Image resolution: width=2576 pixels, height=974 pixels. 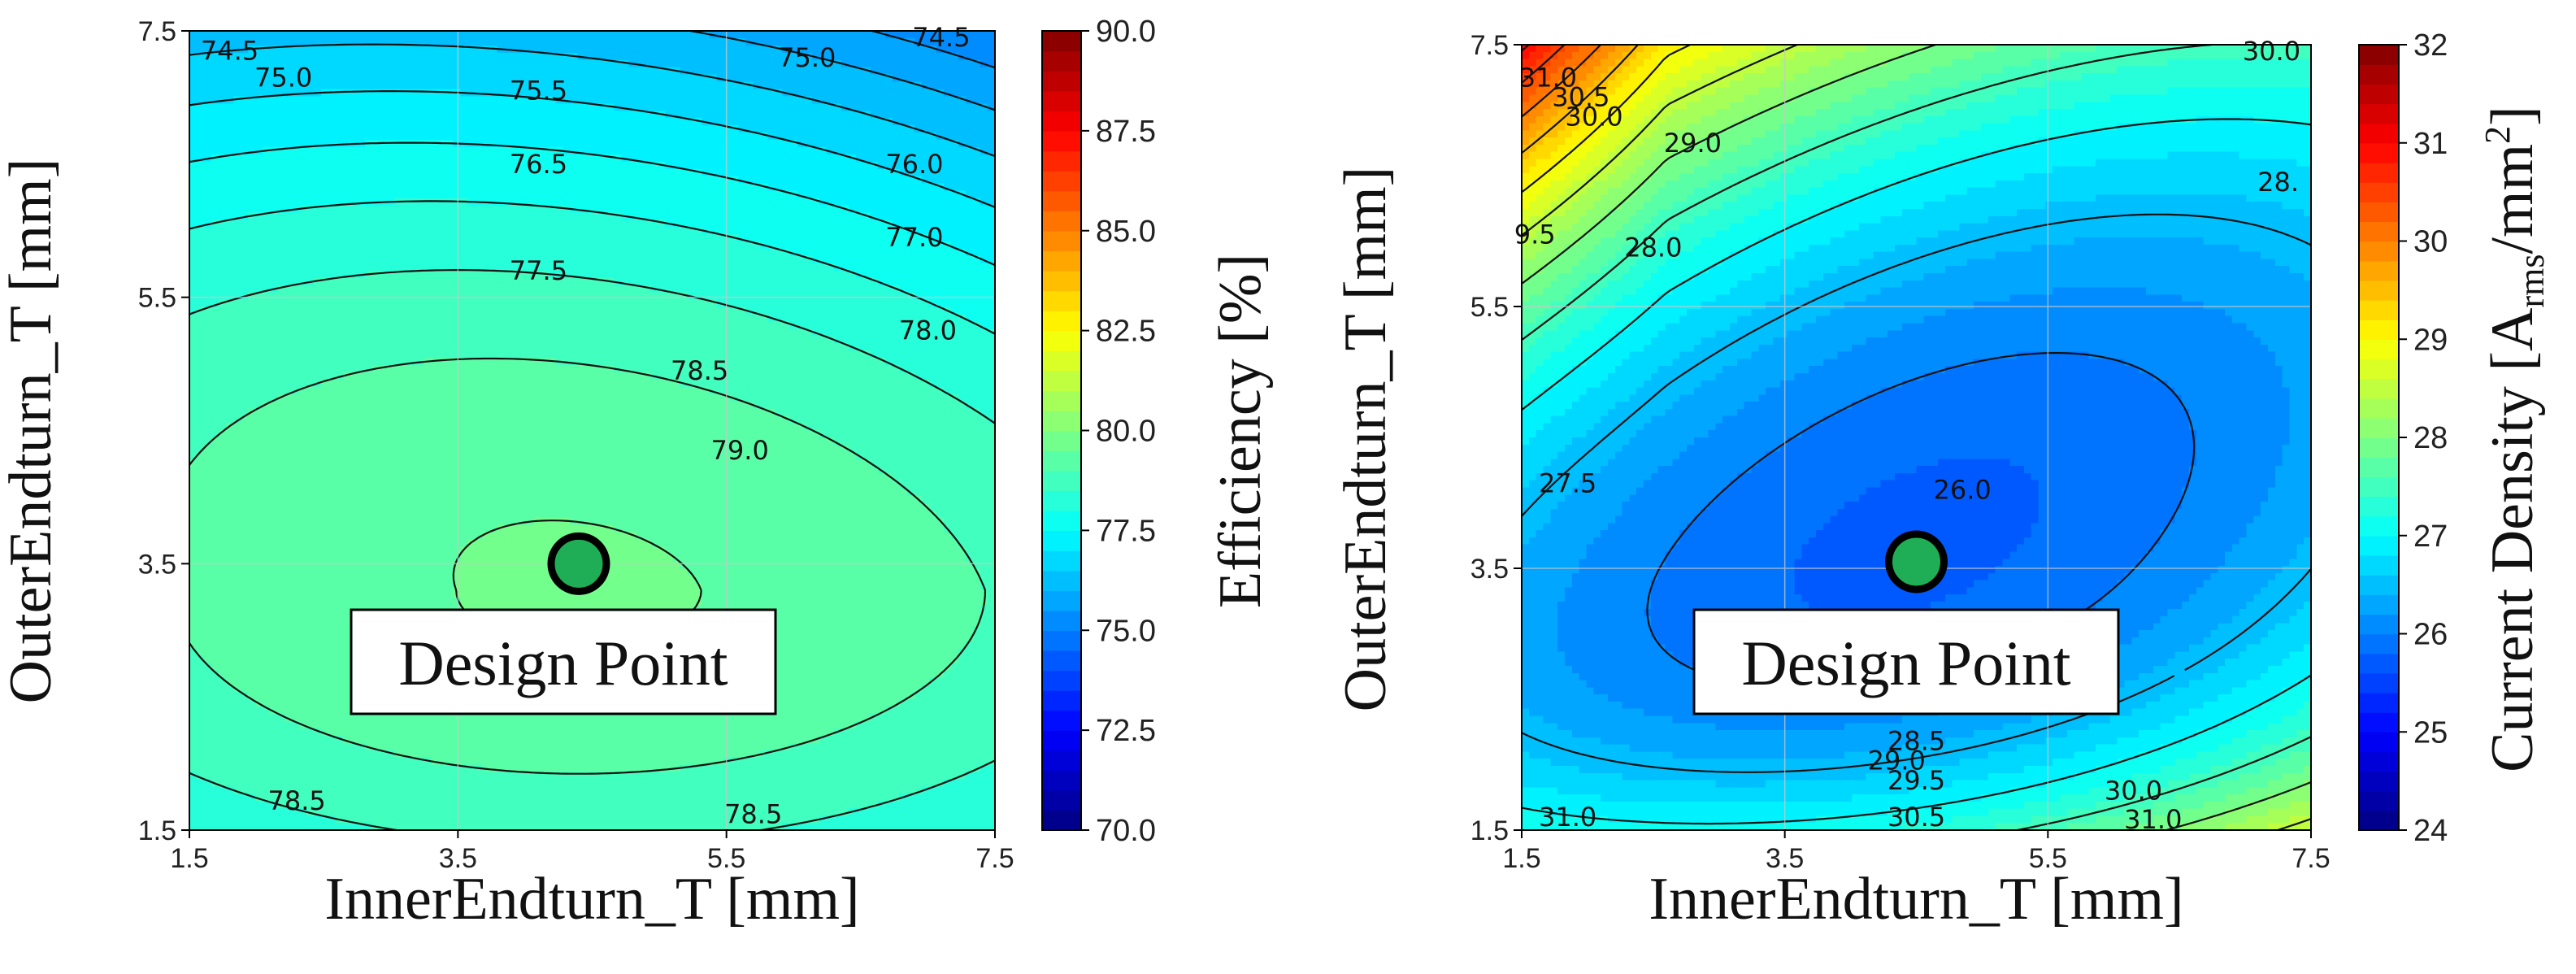 What do you see at coordinates (1916, 780) in the screenshot?
I see `contour-label: 29.5` at bounding box center [1916, 780].